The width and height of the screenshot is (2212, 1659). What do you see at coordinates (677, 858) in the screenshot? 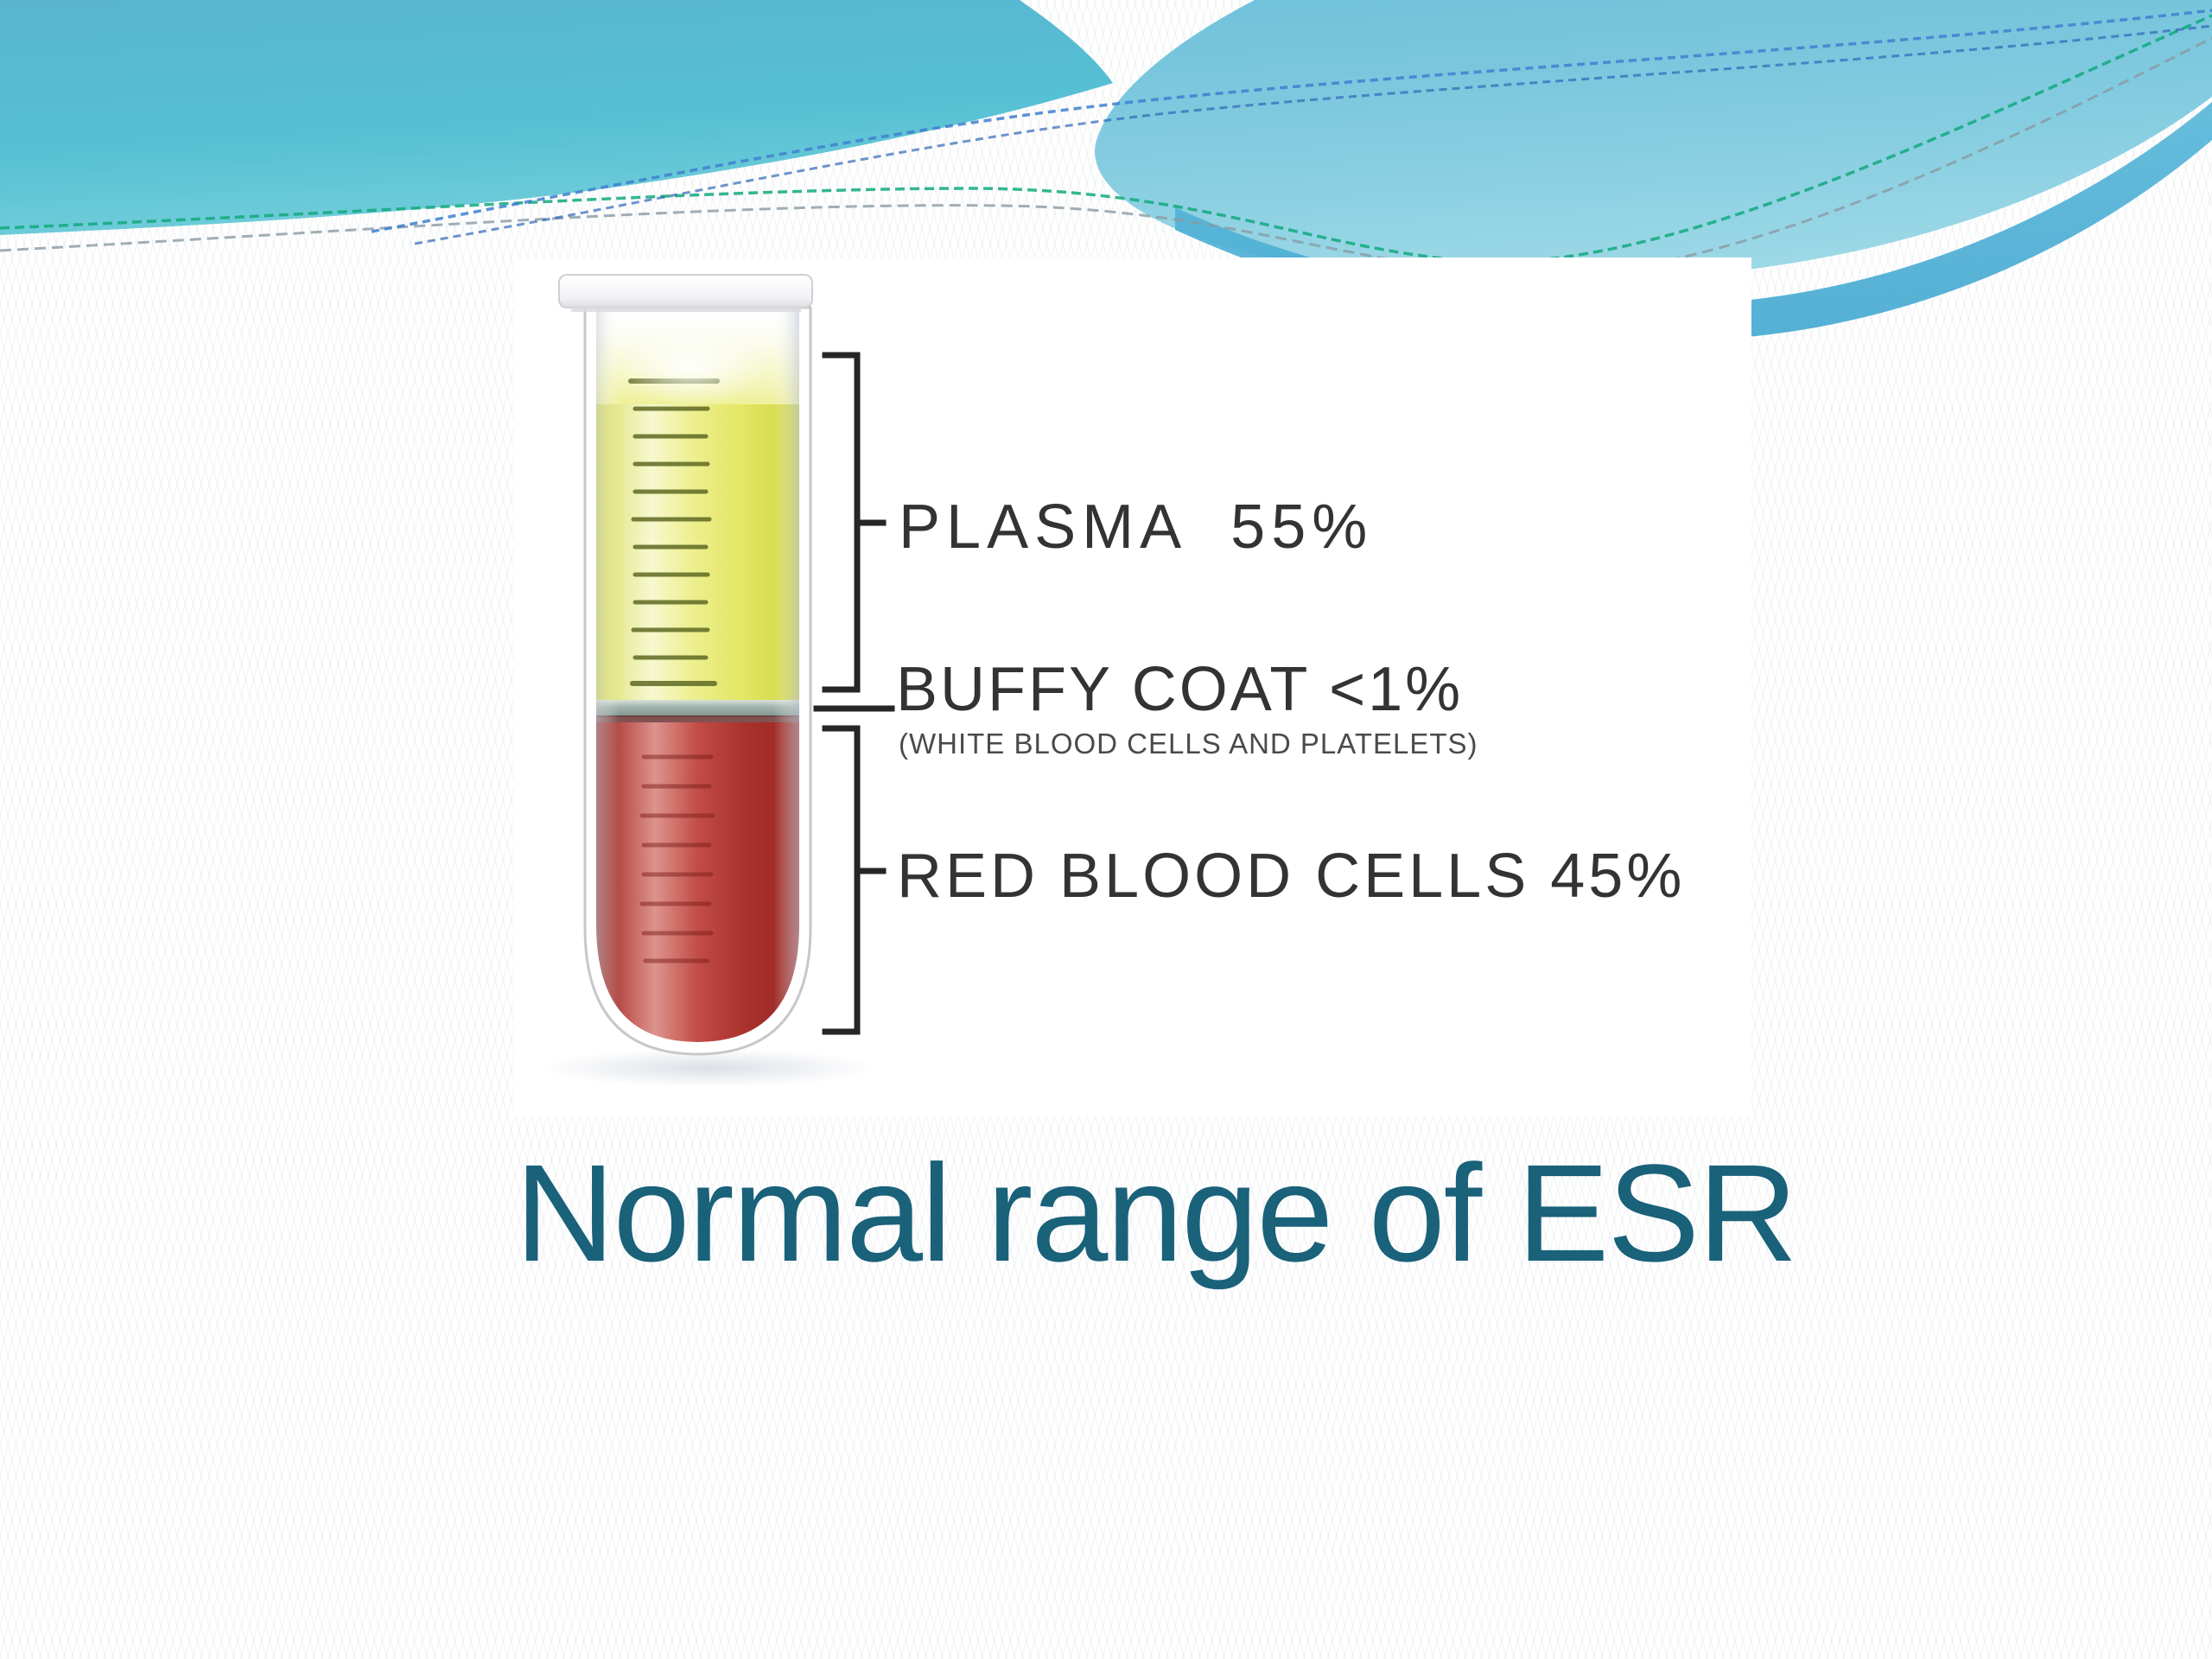
I see `rbc-graduation-marks` at bounding box center [677, 858].